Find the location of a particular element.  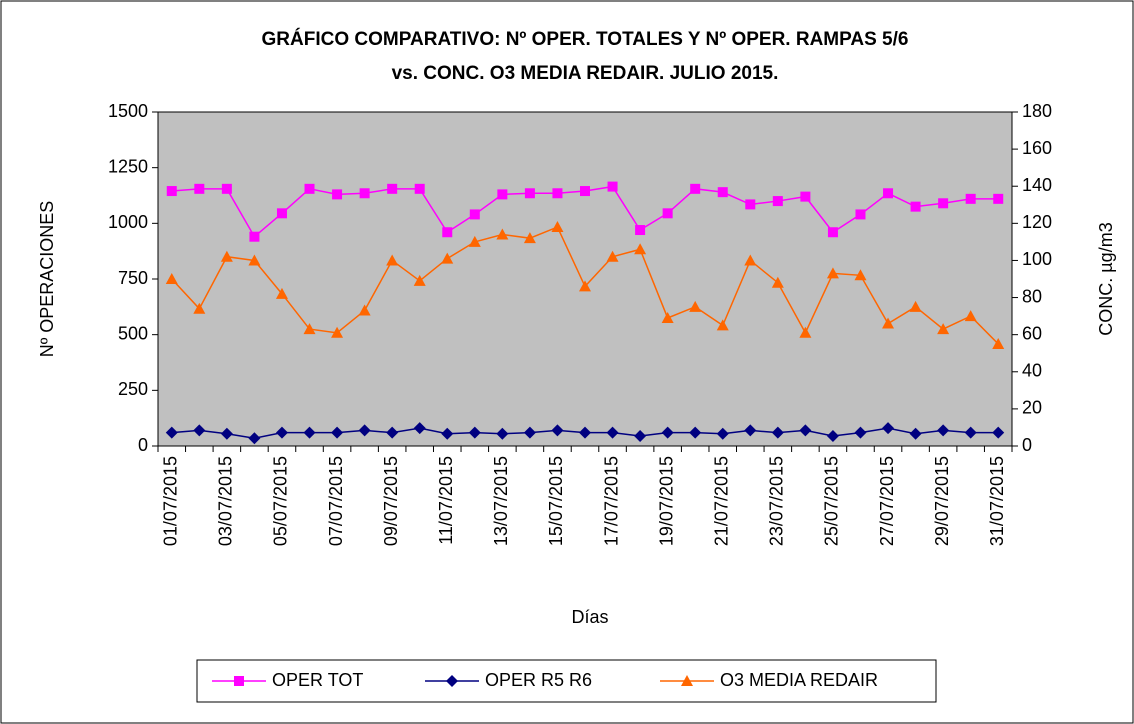

x-axis-label: Días is located at coordinates (589, 617).